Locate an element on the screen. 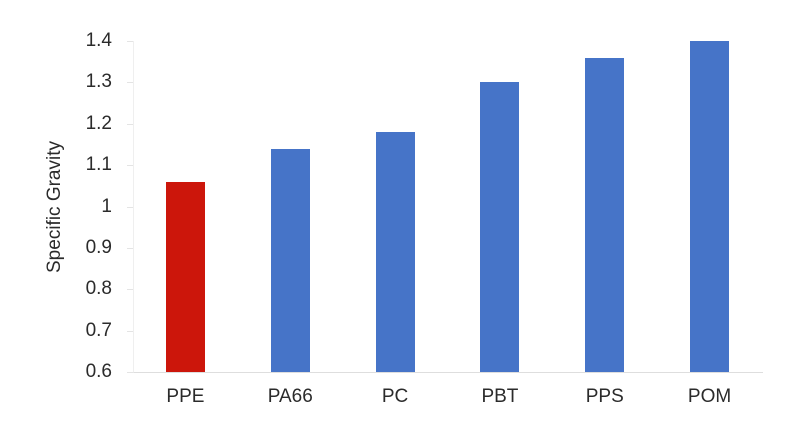  x-tick-label: PPE is located at coordinates (185, 396).